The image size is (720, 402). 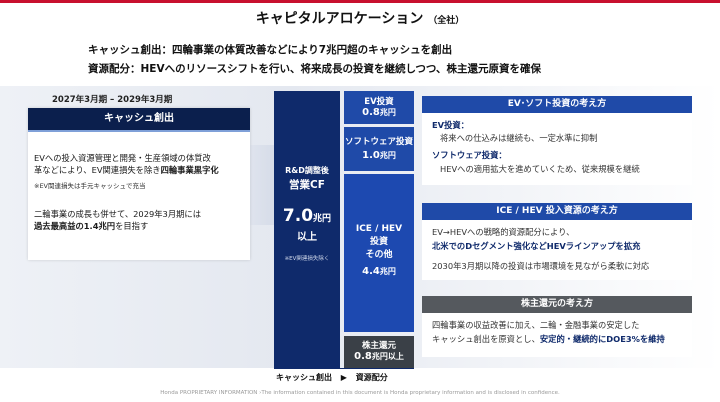 What do you see at coordinates (90, 186) in the screenshot?
I see `cash-creation-note: ※EV関連損失は手元キャッシュで充当` at bounding box center [90, 186].